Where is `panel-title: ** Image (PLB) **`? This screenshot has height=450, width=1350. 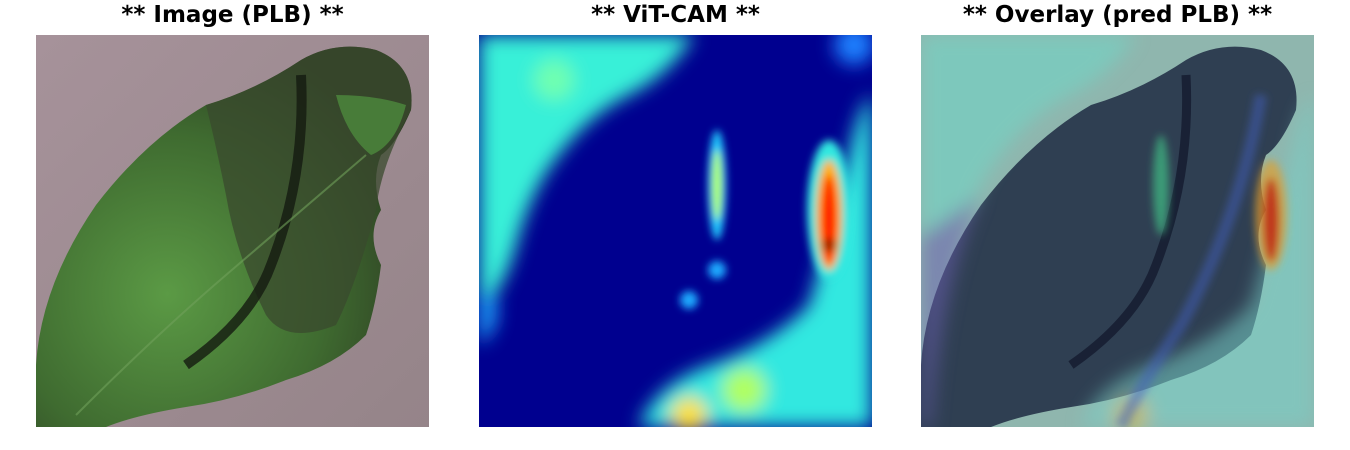 panel-title: ** Image (PLB) ** is located at coordinates (232, 15).